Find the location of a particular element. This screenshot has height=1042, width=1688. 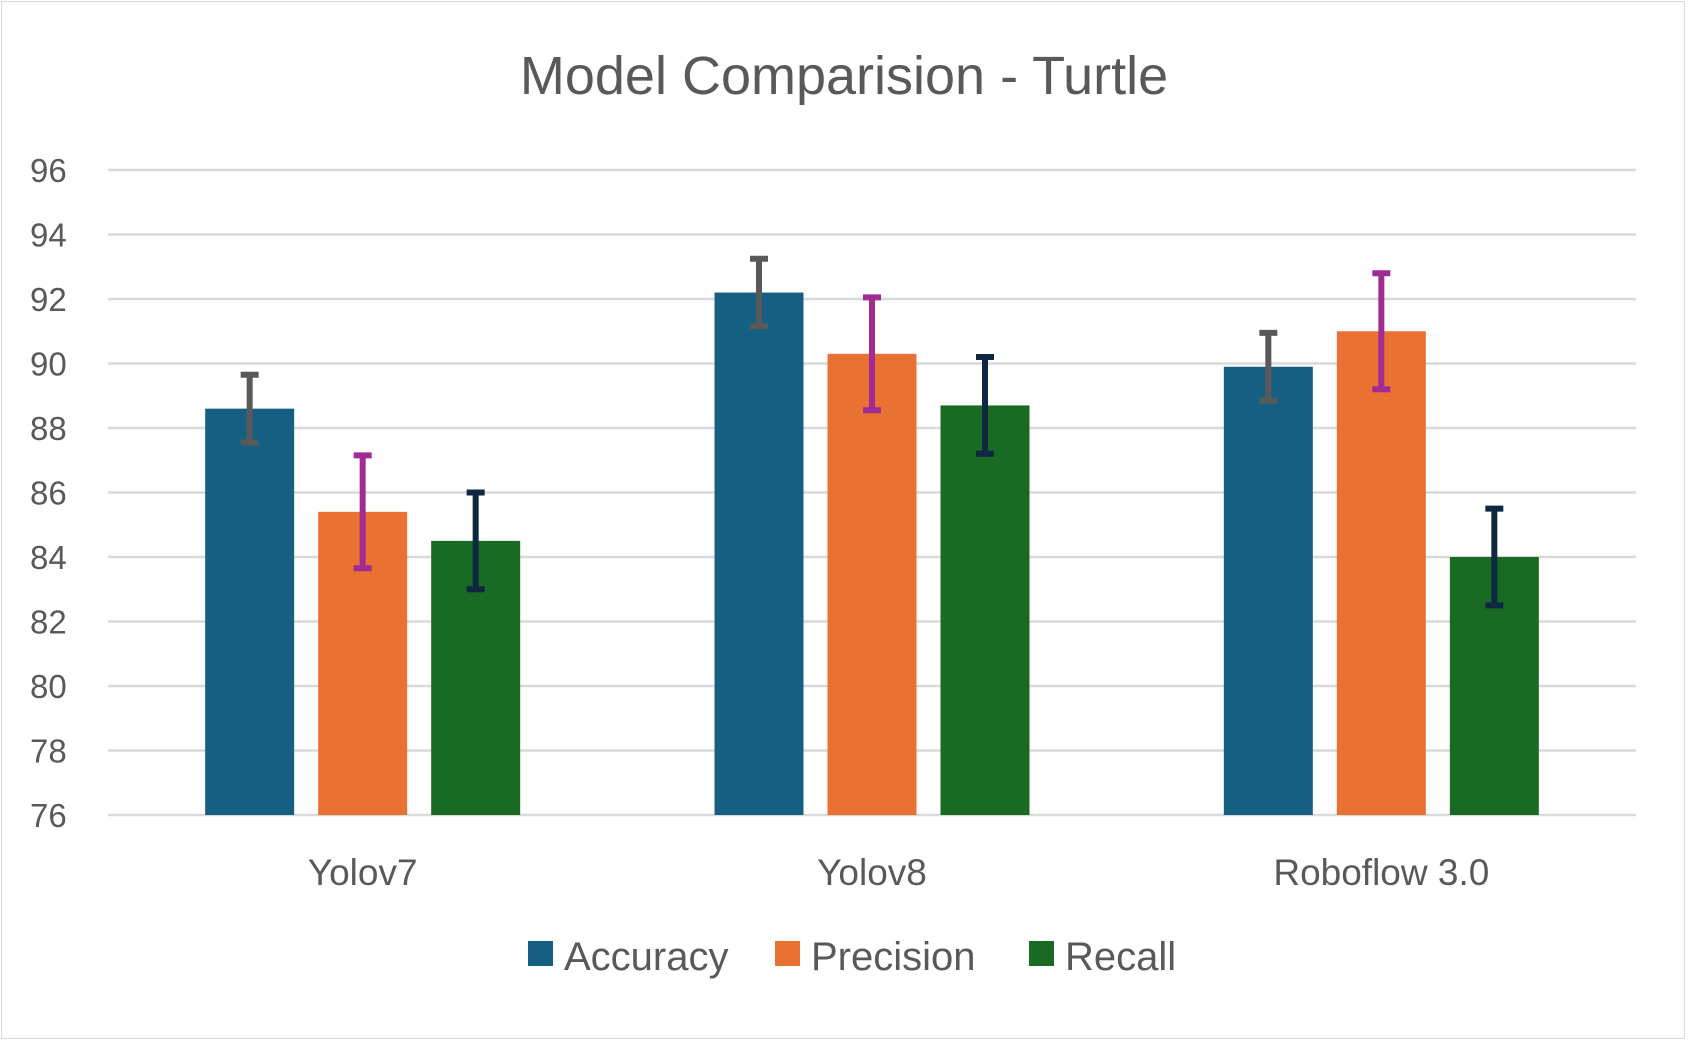

x-category-label: Yolov8 is located at coordinates (872, 872).